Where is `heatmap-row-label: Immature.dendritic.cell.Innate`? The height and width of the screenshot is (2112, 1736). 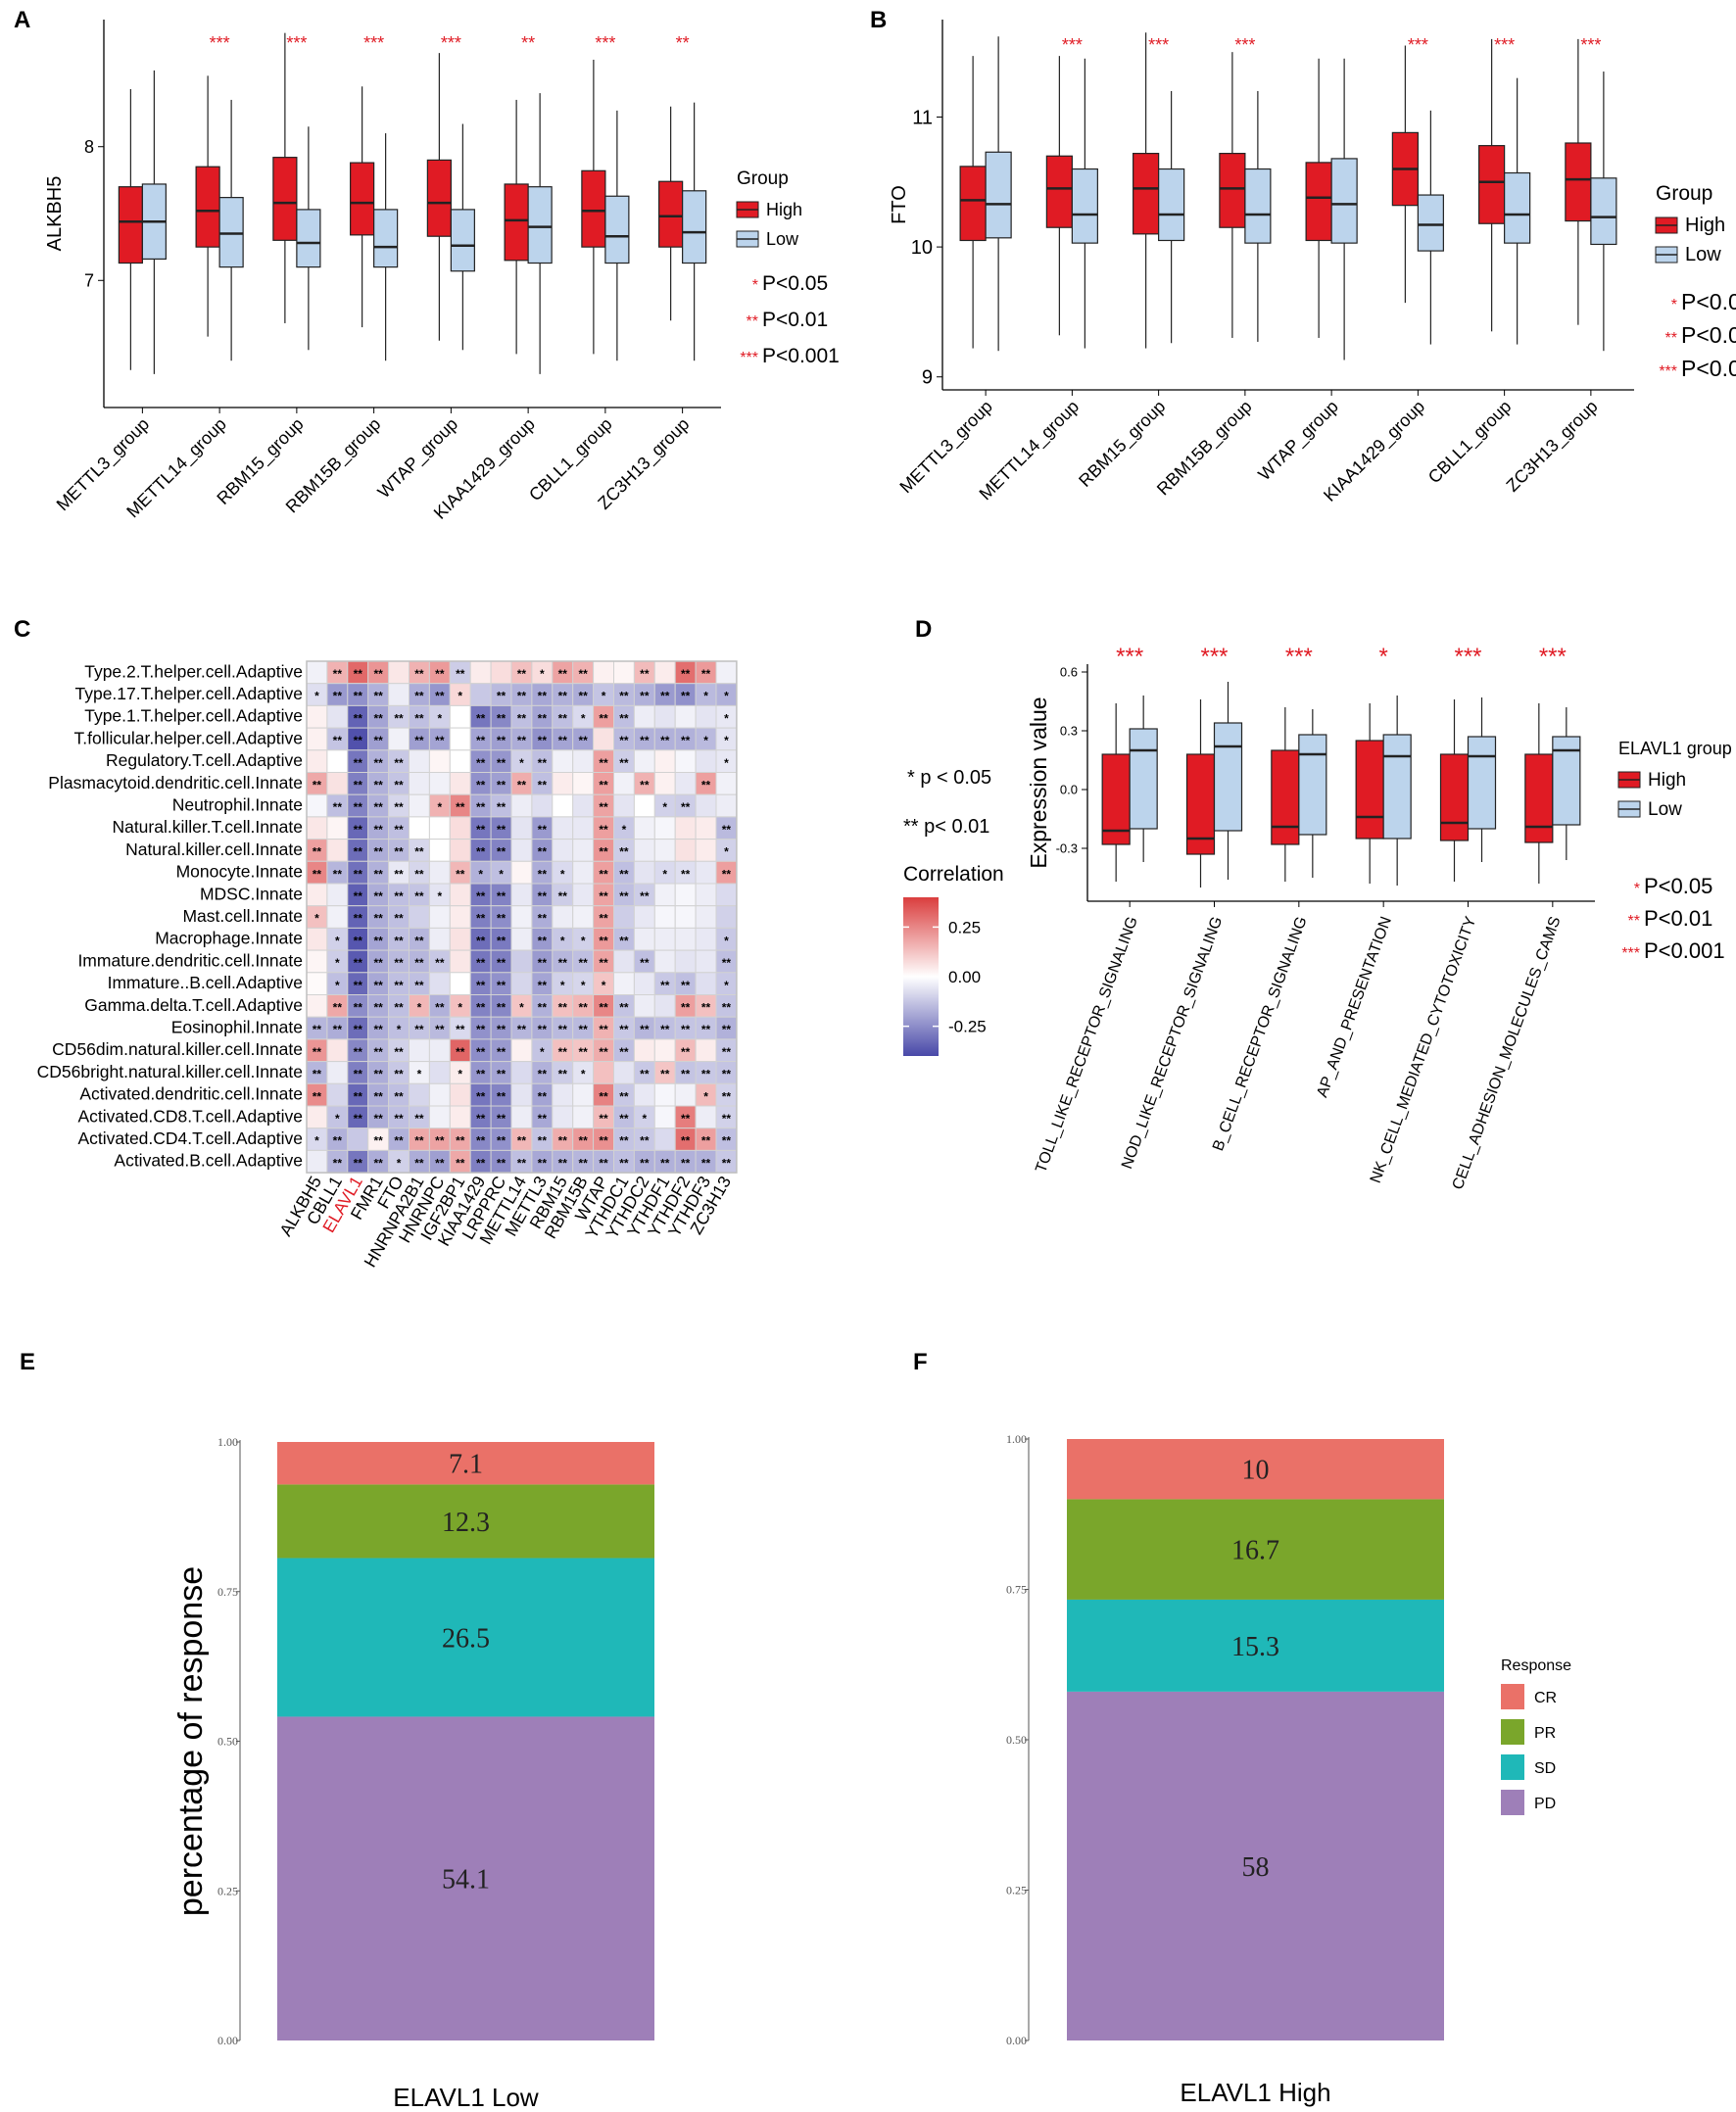 heatmap-row-label: Immature.dendritic.cell.Innate is located at coordinates (190, 960).